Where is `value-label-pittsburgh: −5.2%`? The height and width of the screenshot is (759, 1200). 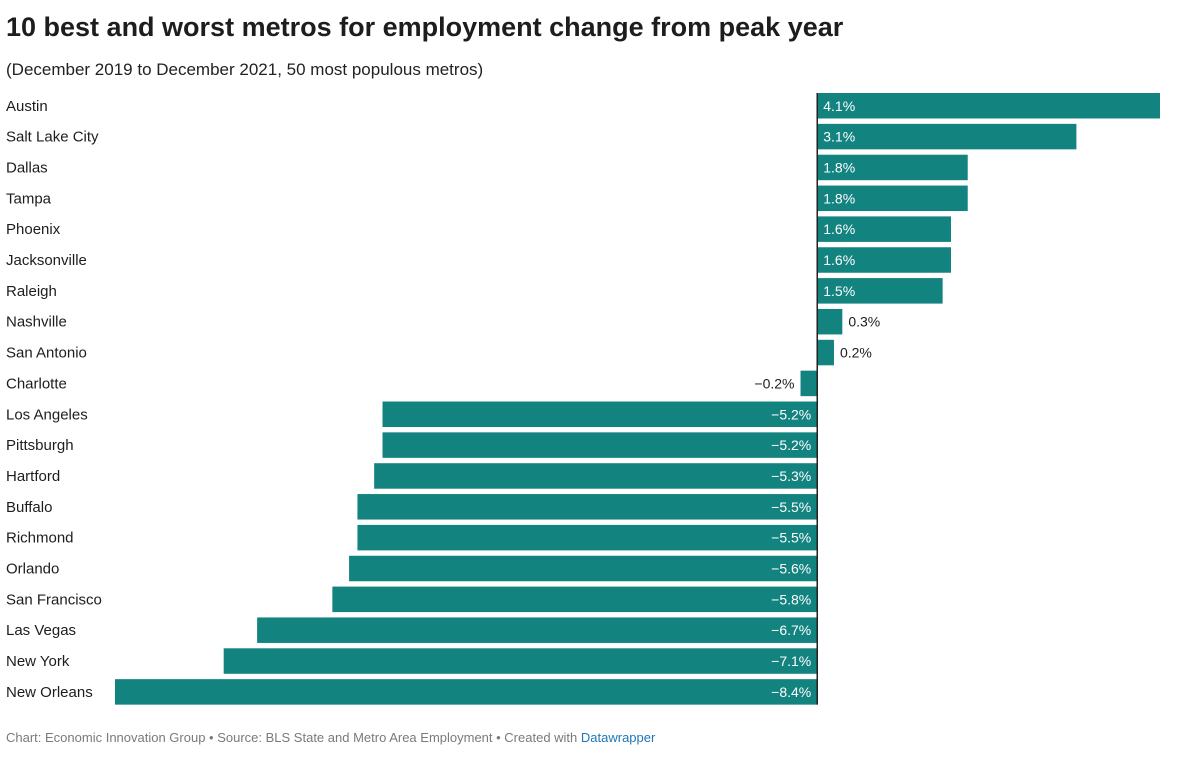 value-label-pittsburgh: −5.2% is located at coordinates (791, 445).